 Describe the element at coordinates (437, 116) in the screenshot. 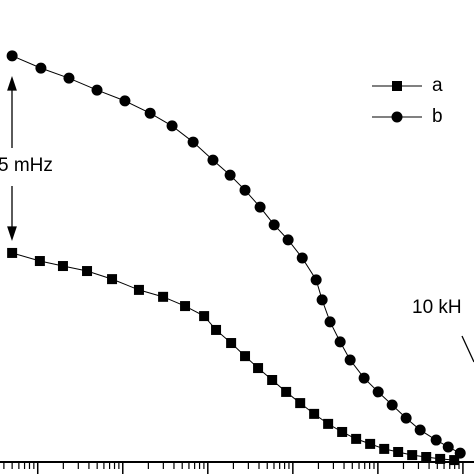

I see `legend-label: b` at that location.